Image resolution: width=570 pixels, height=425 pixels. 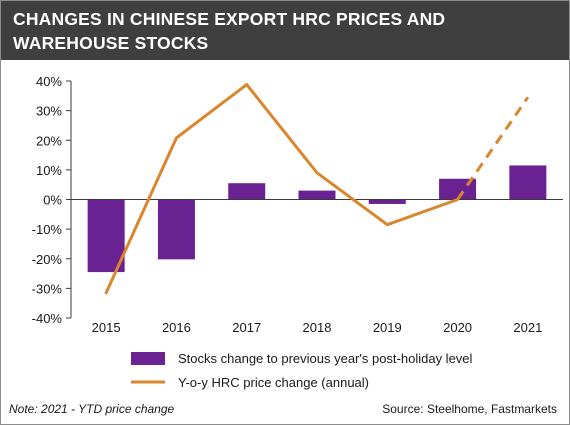 I want to click on bar-2015, so click(x=106, y=236).